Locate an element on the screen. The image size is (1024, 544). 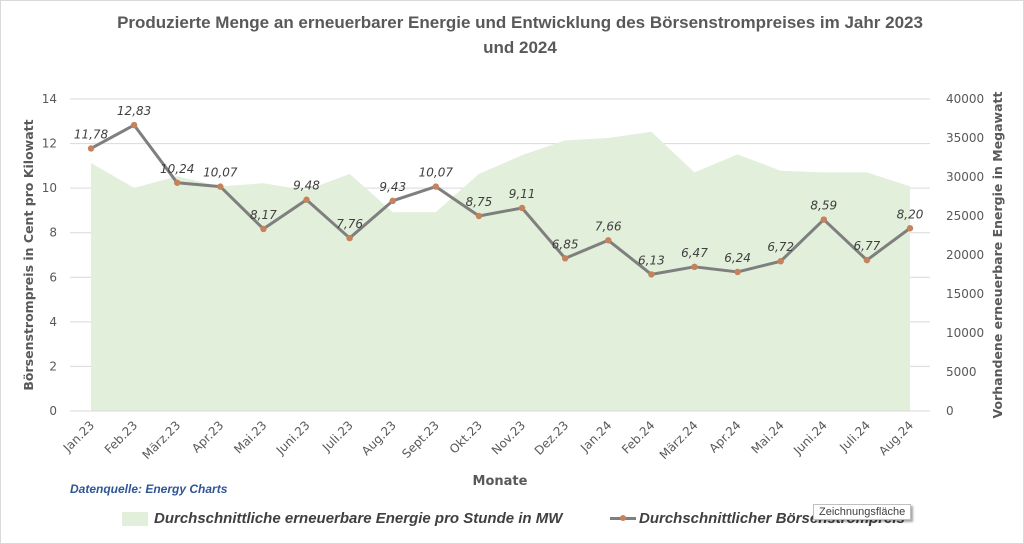
price-data-label: 9,11 is located at coordinates (522, 194).